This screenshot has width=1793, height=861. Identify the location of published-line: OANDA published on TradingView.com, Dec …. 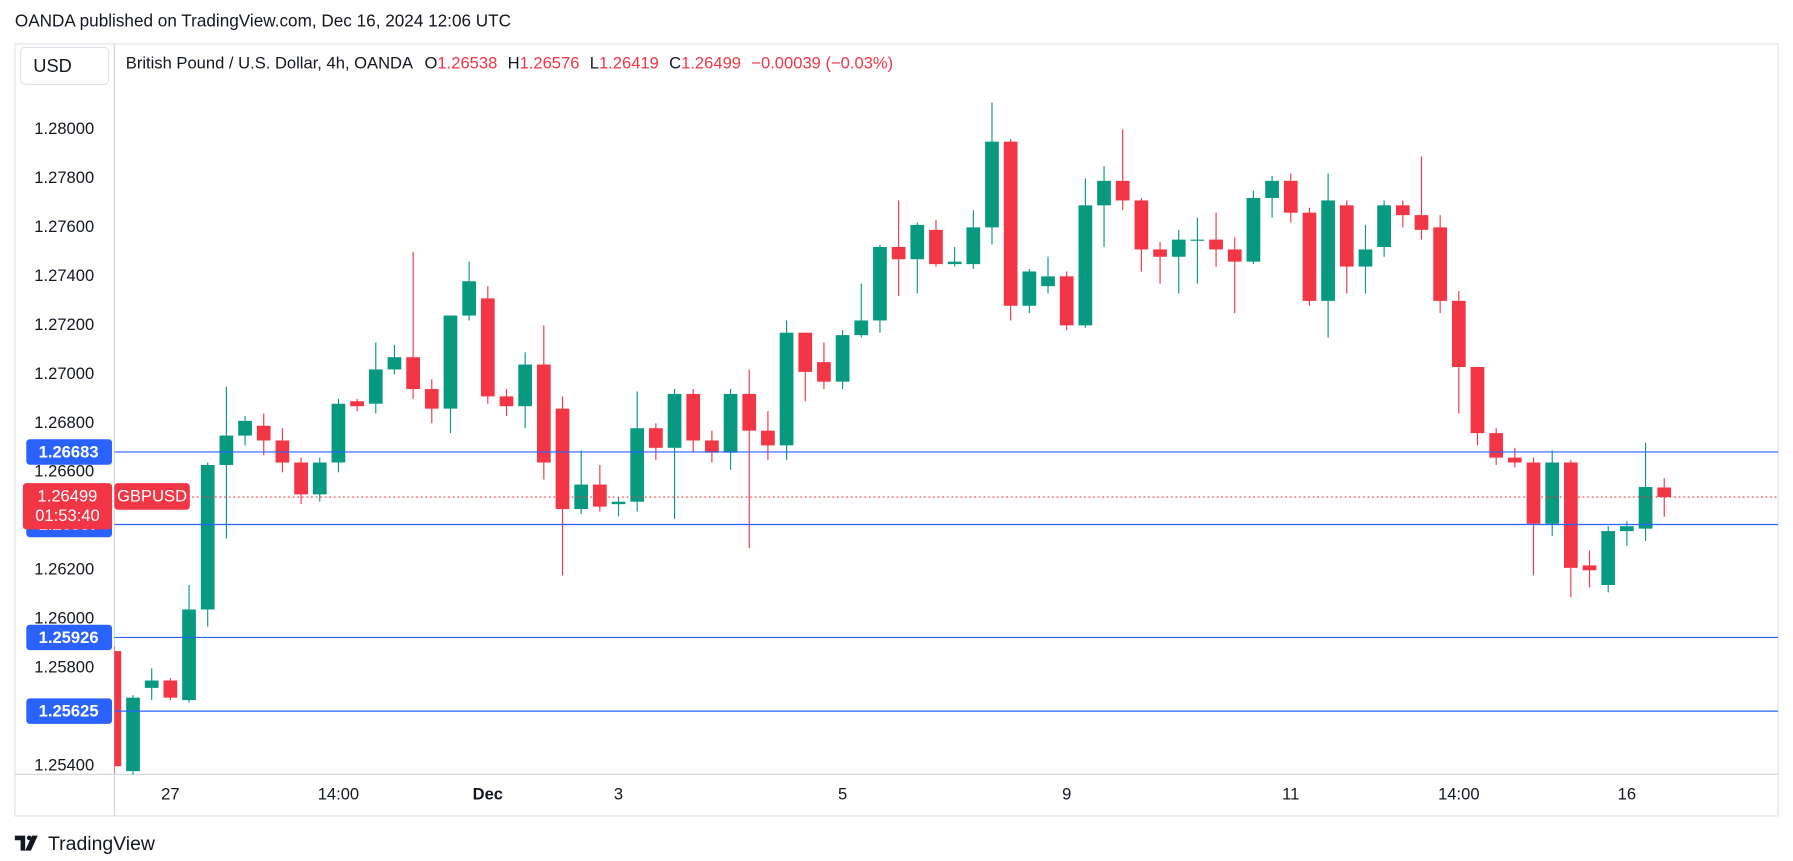
(263, 20).